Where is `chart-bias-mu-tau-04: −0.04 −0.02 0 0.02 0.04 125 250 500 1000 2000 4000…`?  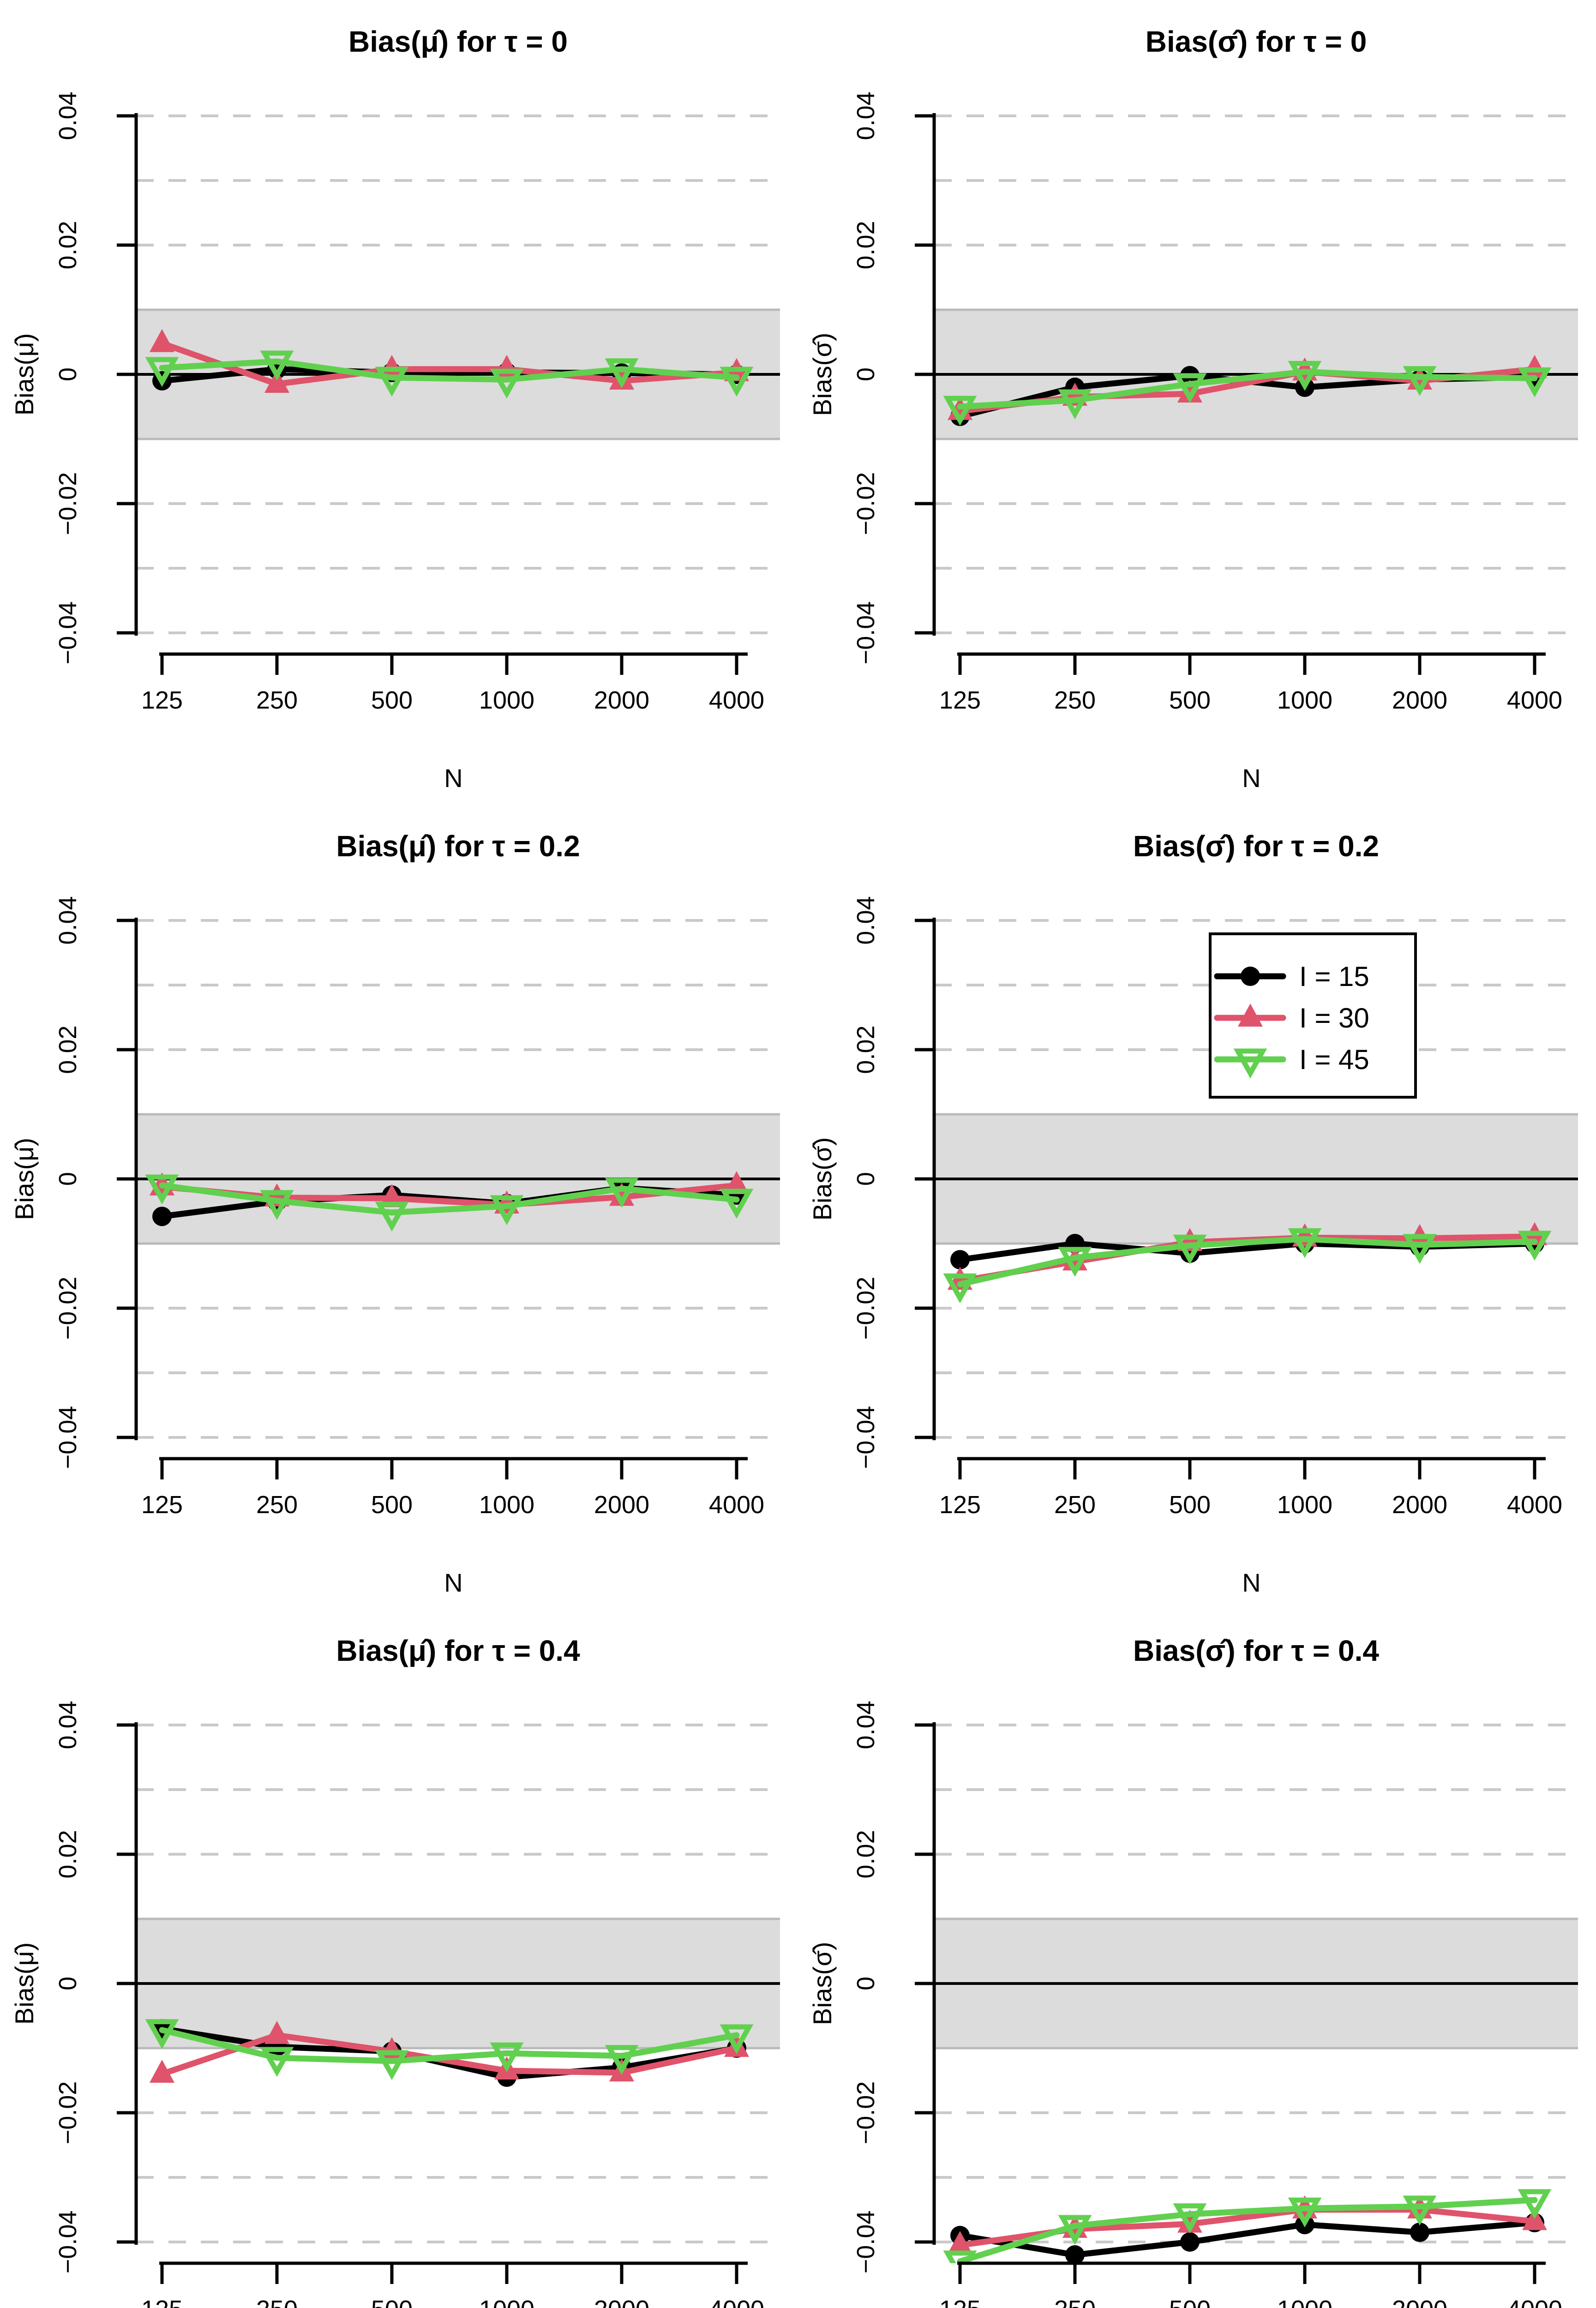
chart-bias-mu-tau-04: −0.04 −0.02 0 0.02 0.04 125 250 500 1000 2000 4000… is located at coordinates (395, 1971).